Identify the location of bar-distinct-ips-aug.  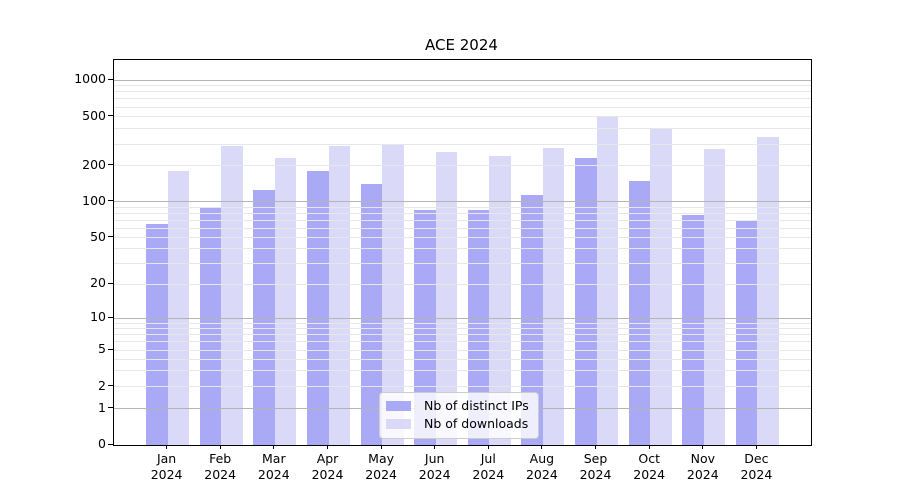
(532, 320).